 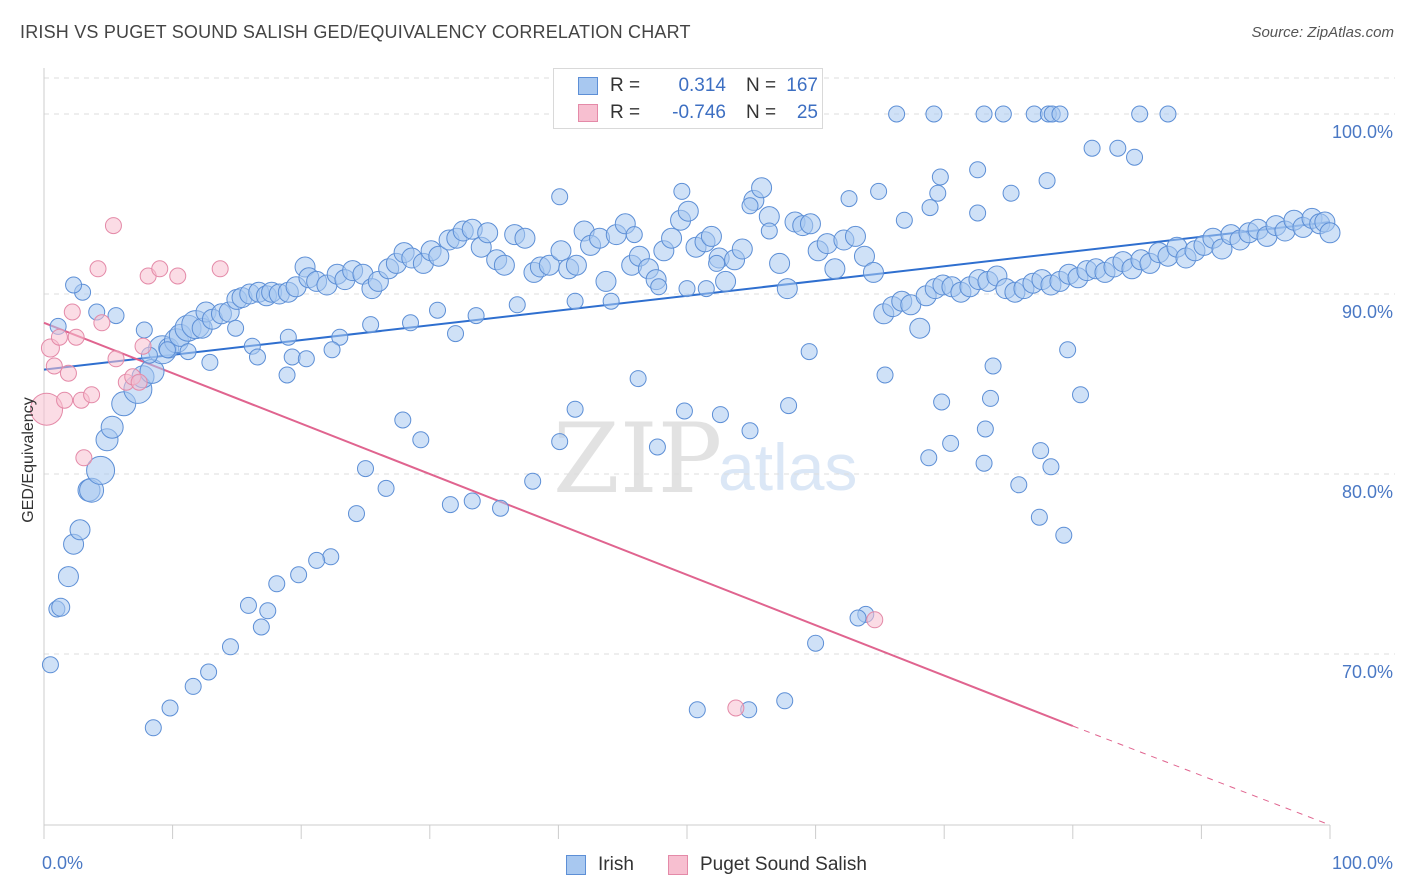 I want to click on x-tick-label: 100.0%, so click(x=1362, y=863).